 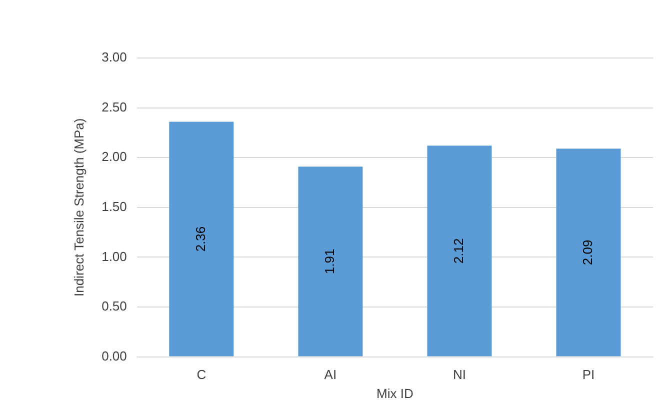 I want to click on y-tick-label: 0.00, so click(x=114, y=356).